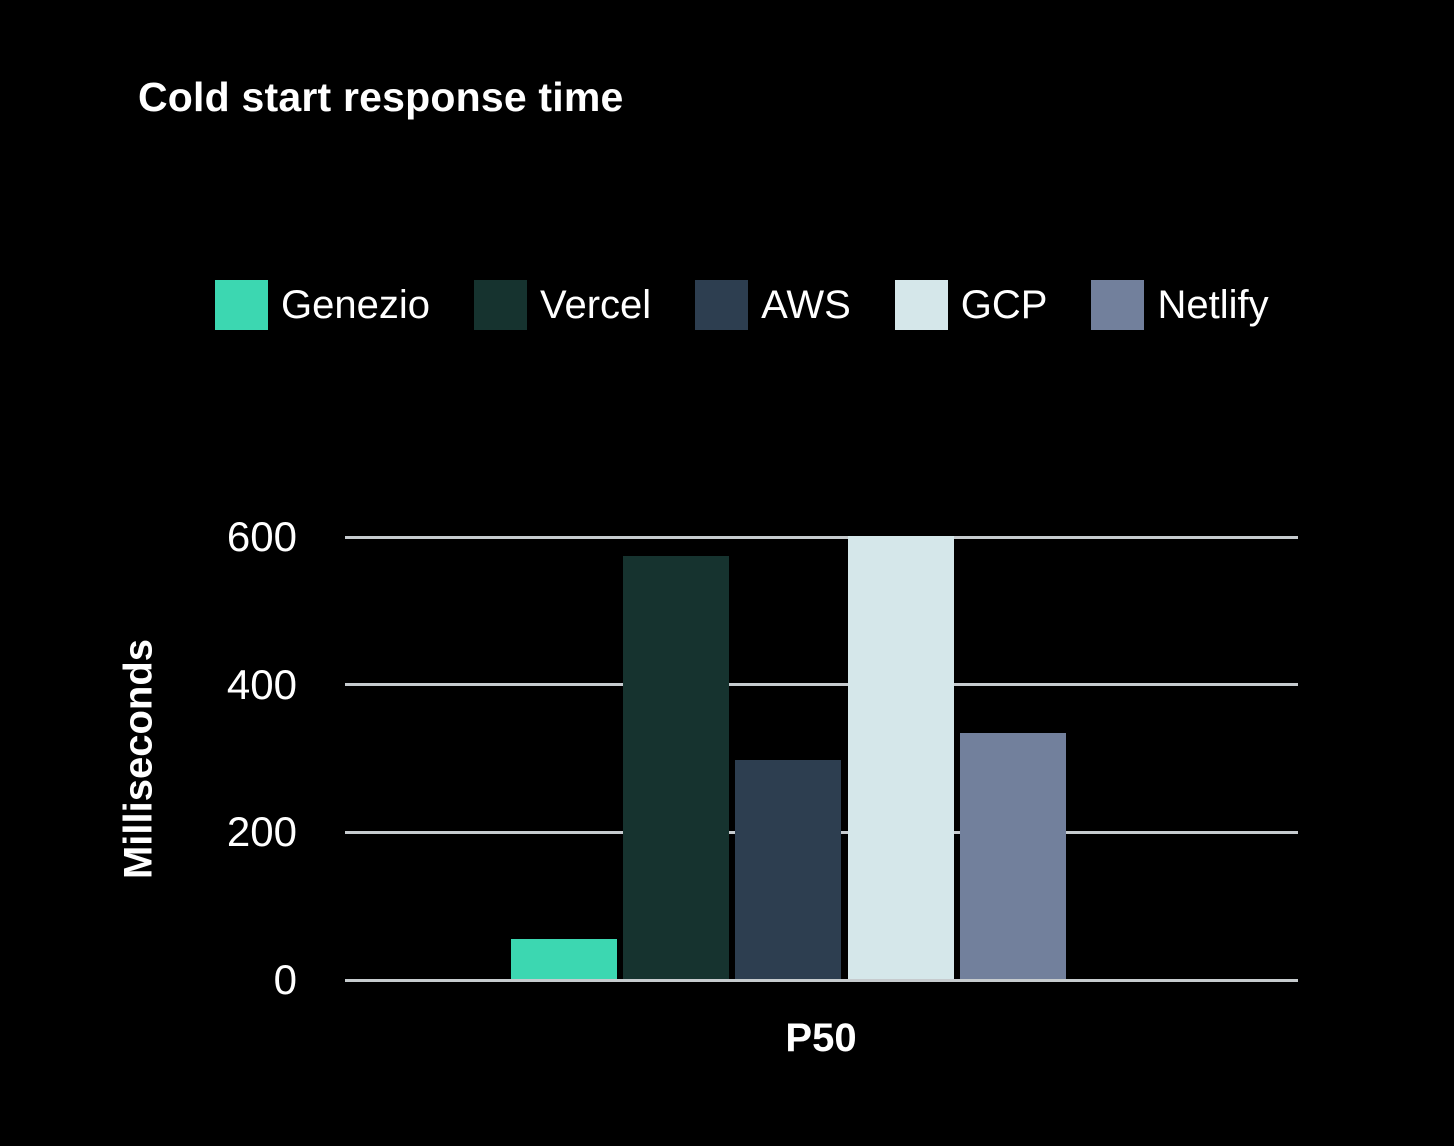  What do you see at coordinates (564, 958) in the screenshot?
I see `bar-genezio` at bounding box center [564, 958].